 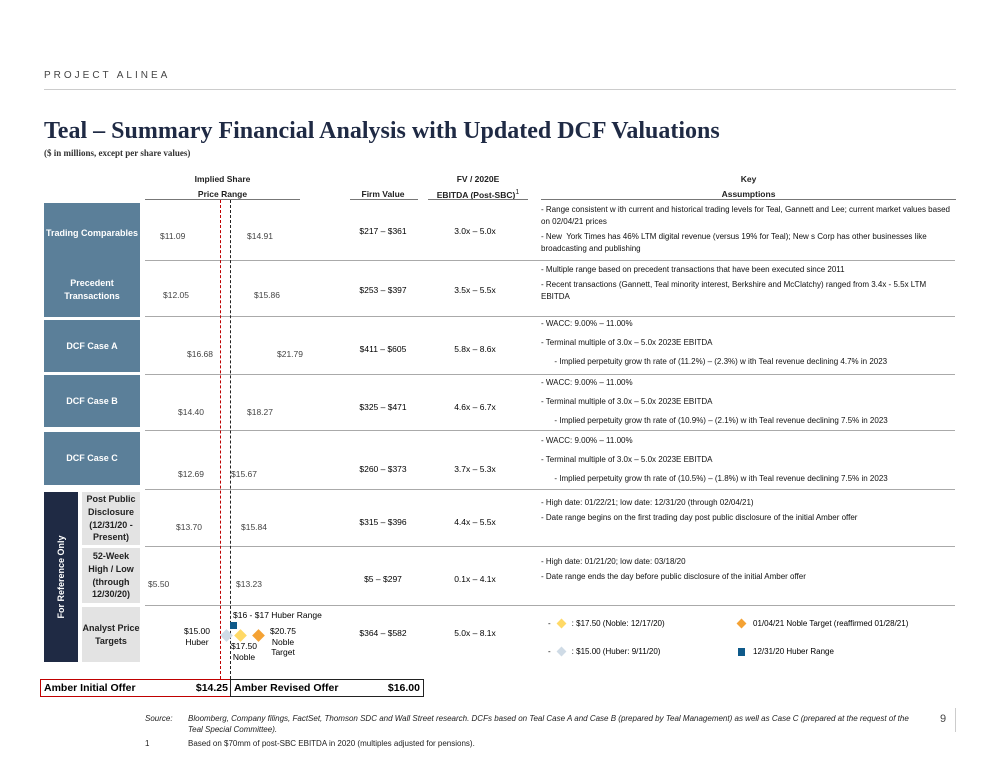 I want to click on price-high: $15.67, so click(x=244, y=474).